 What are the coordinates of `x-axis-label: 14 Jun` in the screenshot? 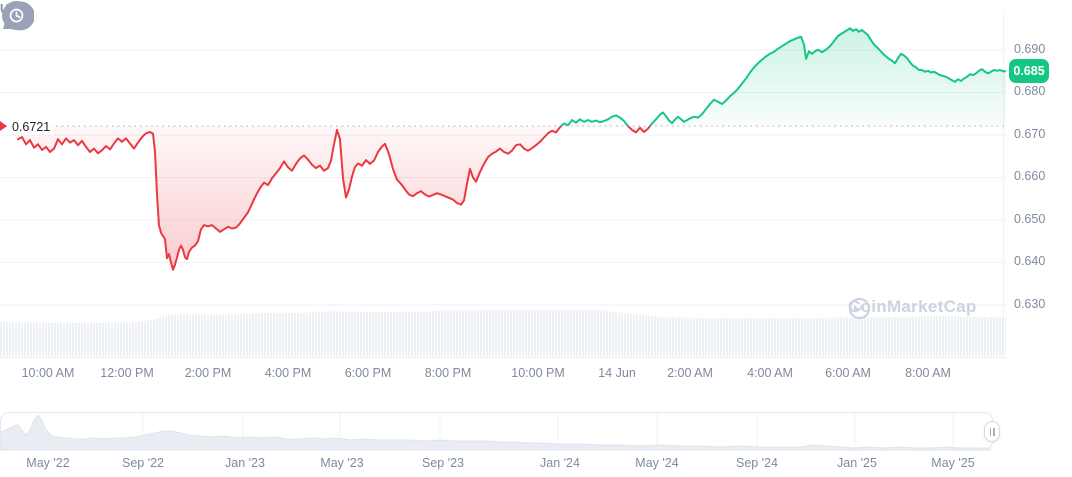 It's located at (617, 373).